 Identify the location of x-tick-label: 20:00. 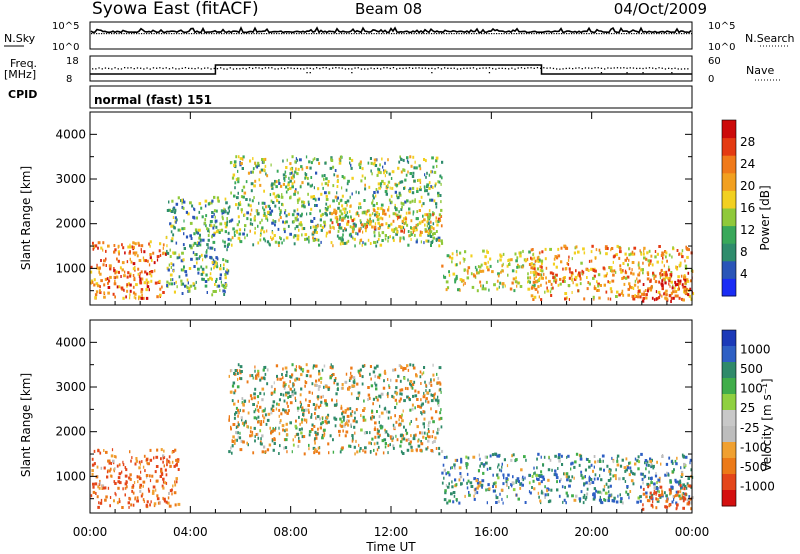
(591, 532).